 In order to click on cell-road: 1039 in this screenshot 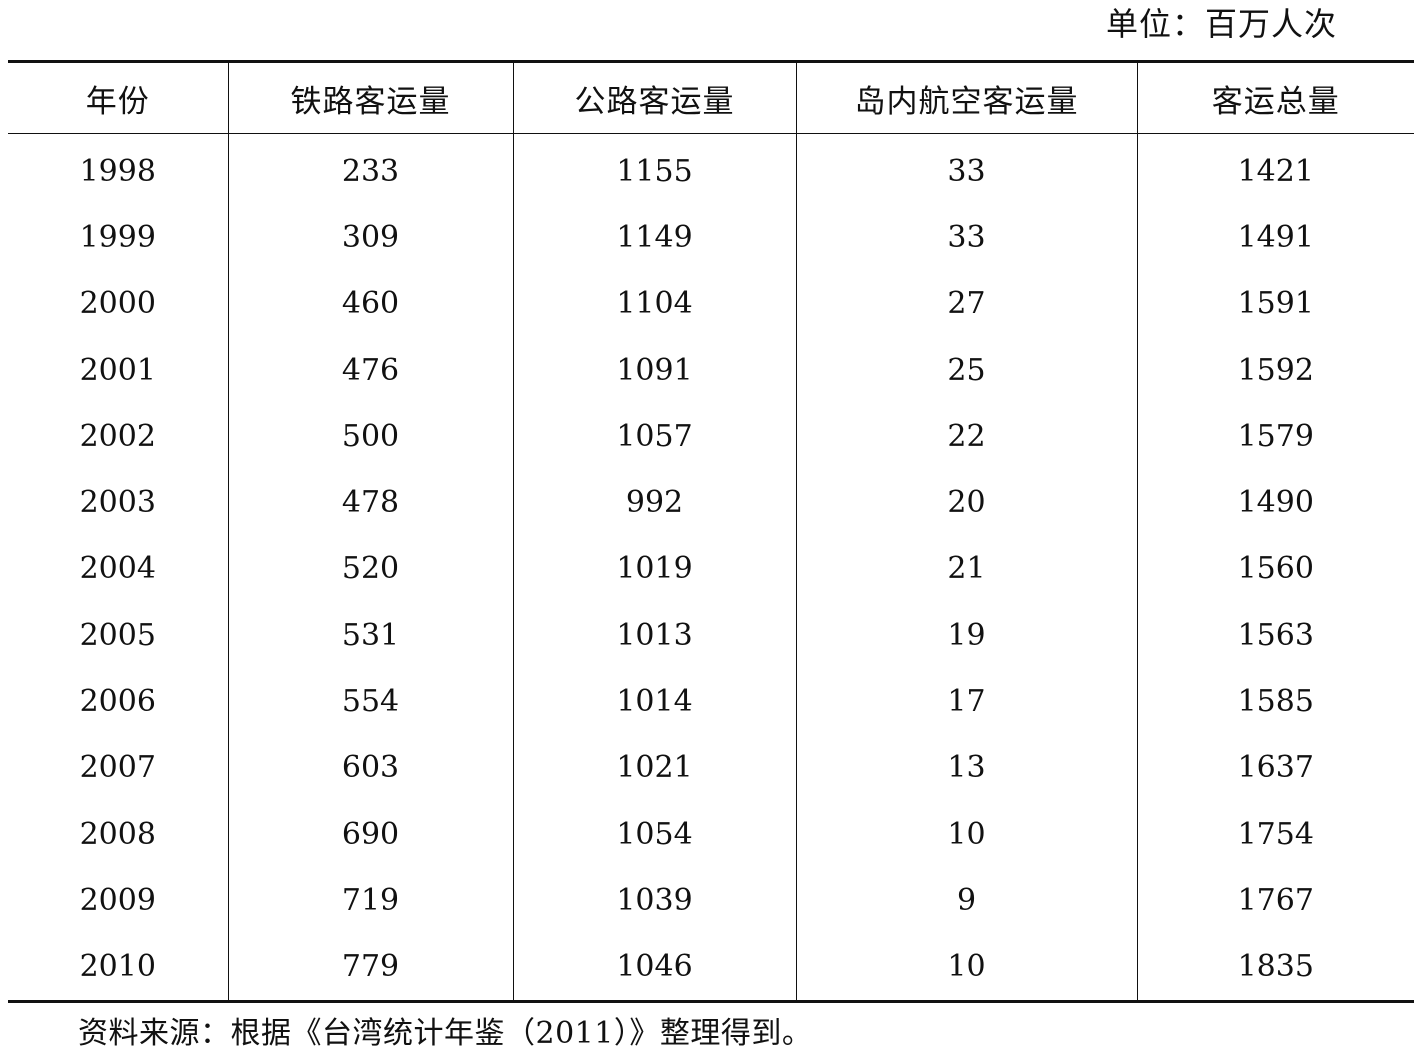, I will do `click(654, 900)`.